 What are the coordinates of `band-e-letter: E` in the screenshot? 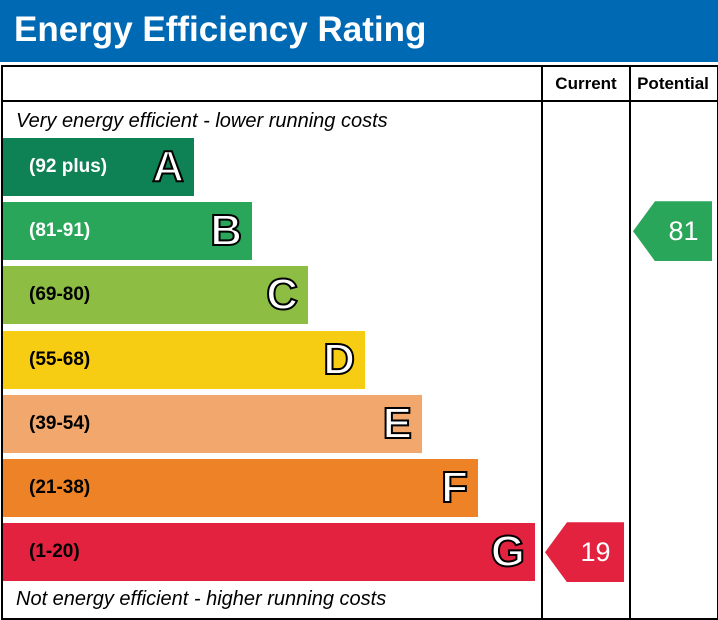 It's located at (397, 423).